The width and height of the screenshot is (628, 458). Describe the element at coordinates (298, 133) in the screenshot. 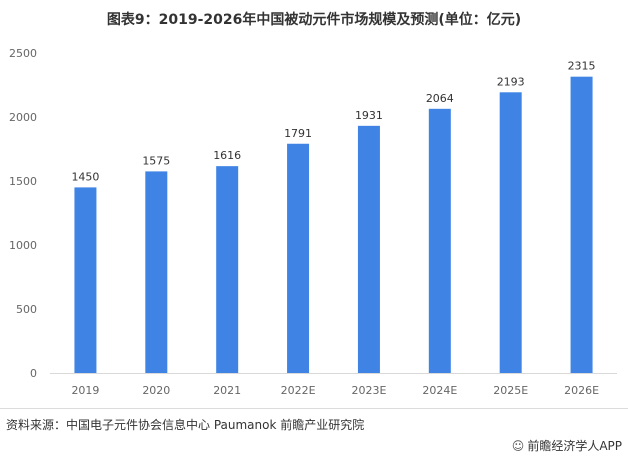

I see `data-label: 1791` at that location.